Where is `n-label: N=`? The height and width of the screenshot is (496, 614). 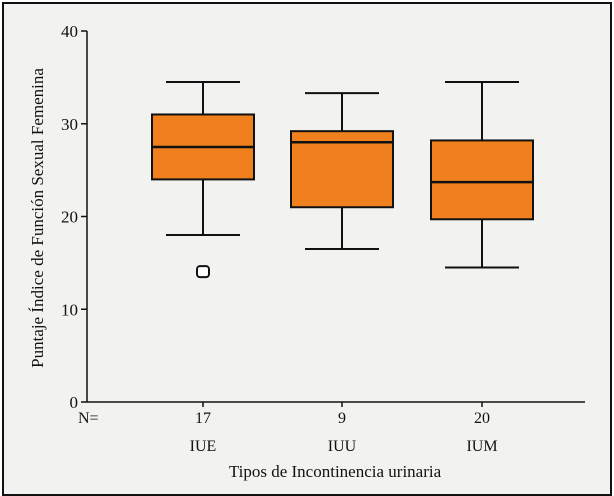
n-label: N= is located at coordinates (88, 418).